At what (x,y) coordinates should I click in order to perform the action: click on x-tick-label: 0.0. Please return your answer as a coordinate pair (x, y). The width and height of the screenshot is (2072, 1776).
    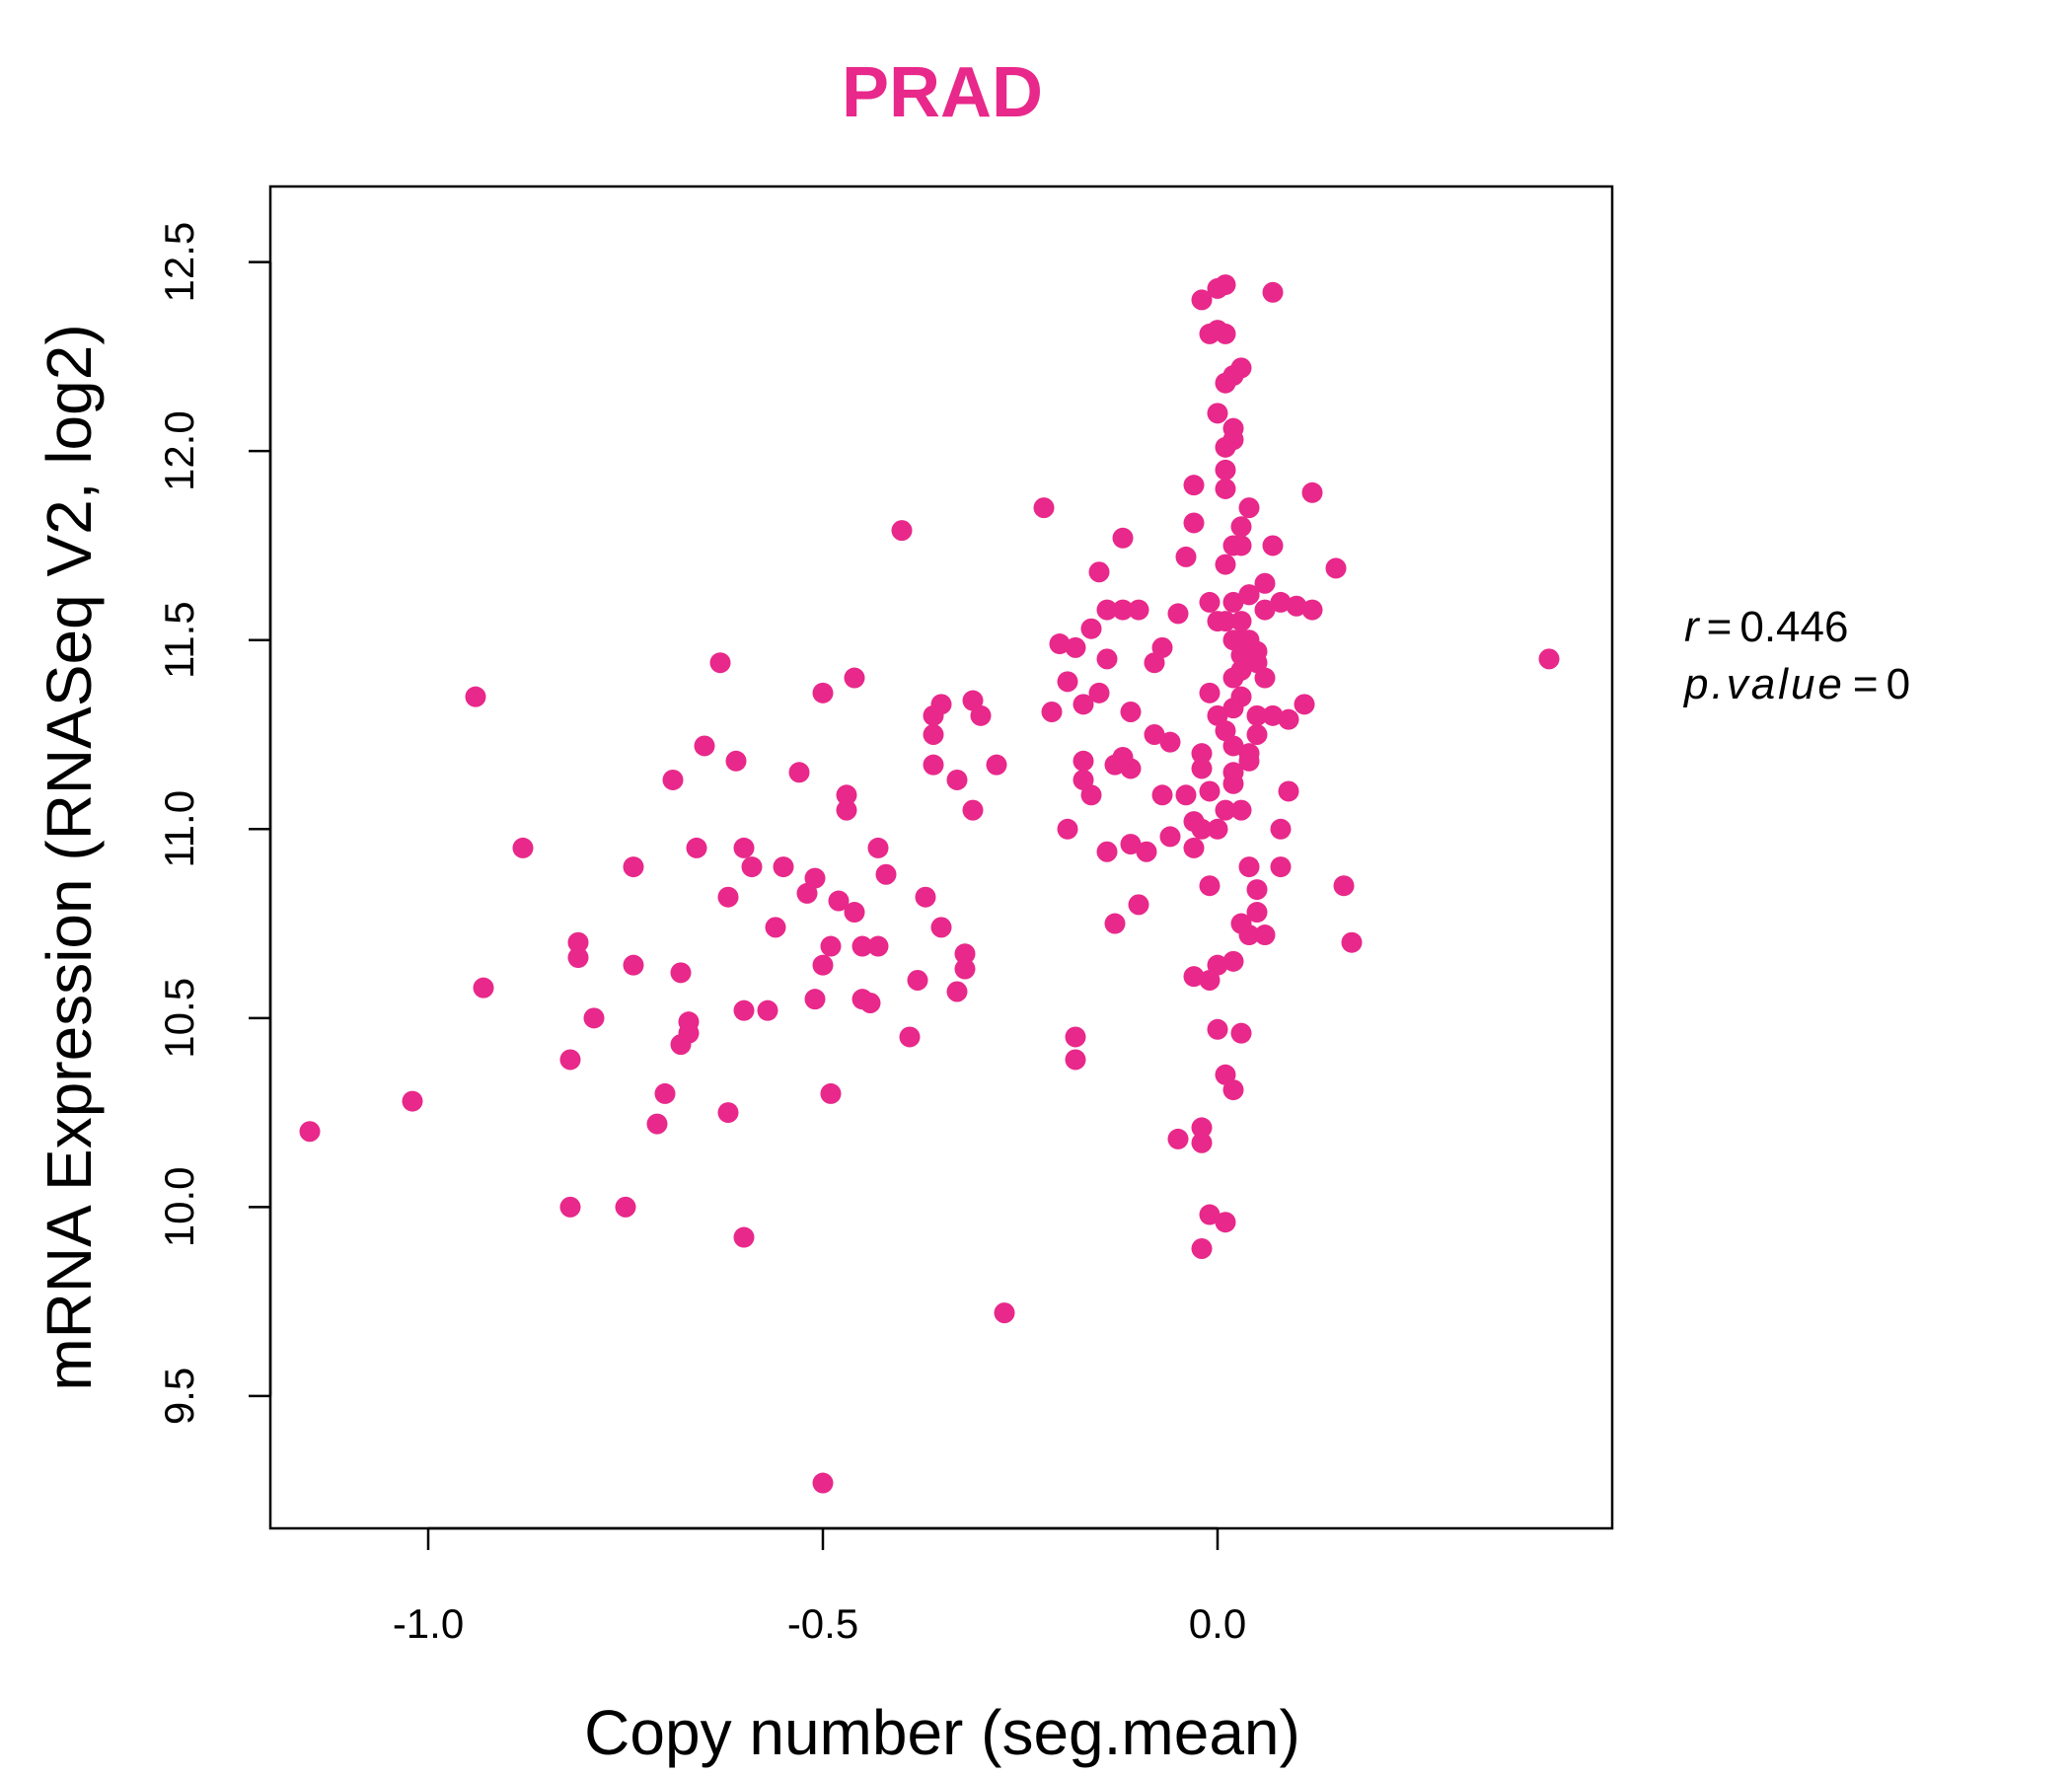
    Looking at the image, I should click on (1217, 1624).